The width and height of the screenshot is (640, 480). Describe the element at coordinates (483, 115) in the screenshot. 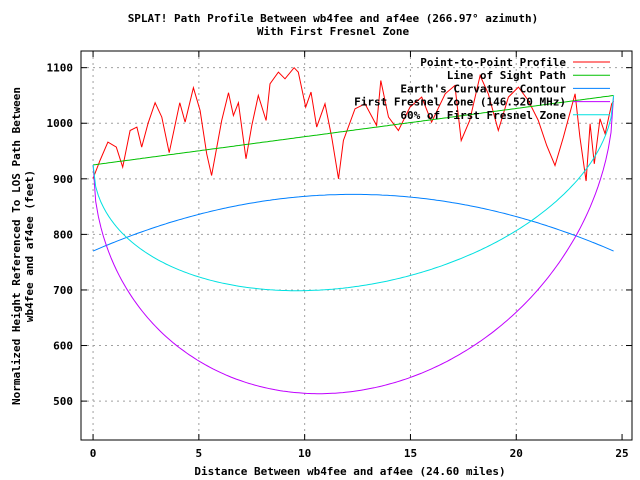

I see `legend-label: 60% of First Fresnel Zone` at that location.